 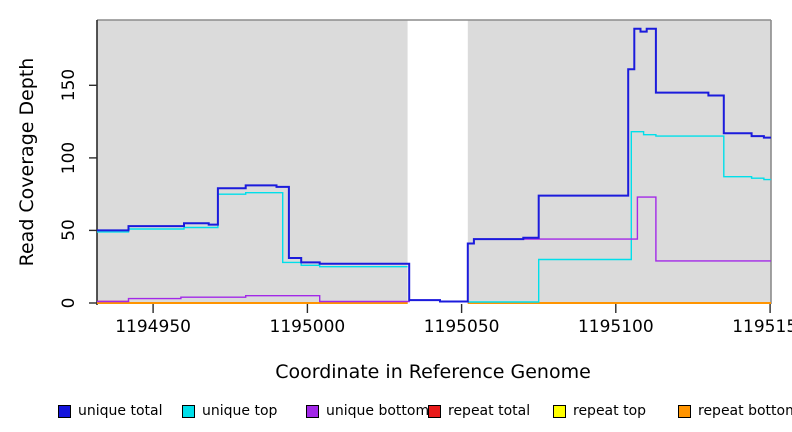 I want to click on y-tick-label: 50, so click(x=69, y=230).